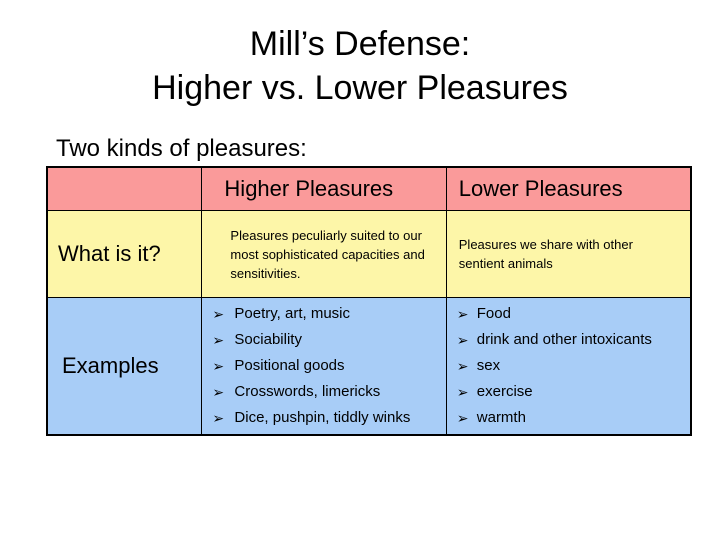 The width and height of the screenshot is (720, 540). What do you see at coordinates (573, 314) in the screenshot?
I see `list-item: ➢ Food` at bounding box center [573, 314].